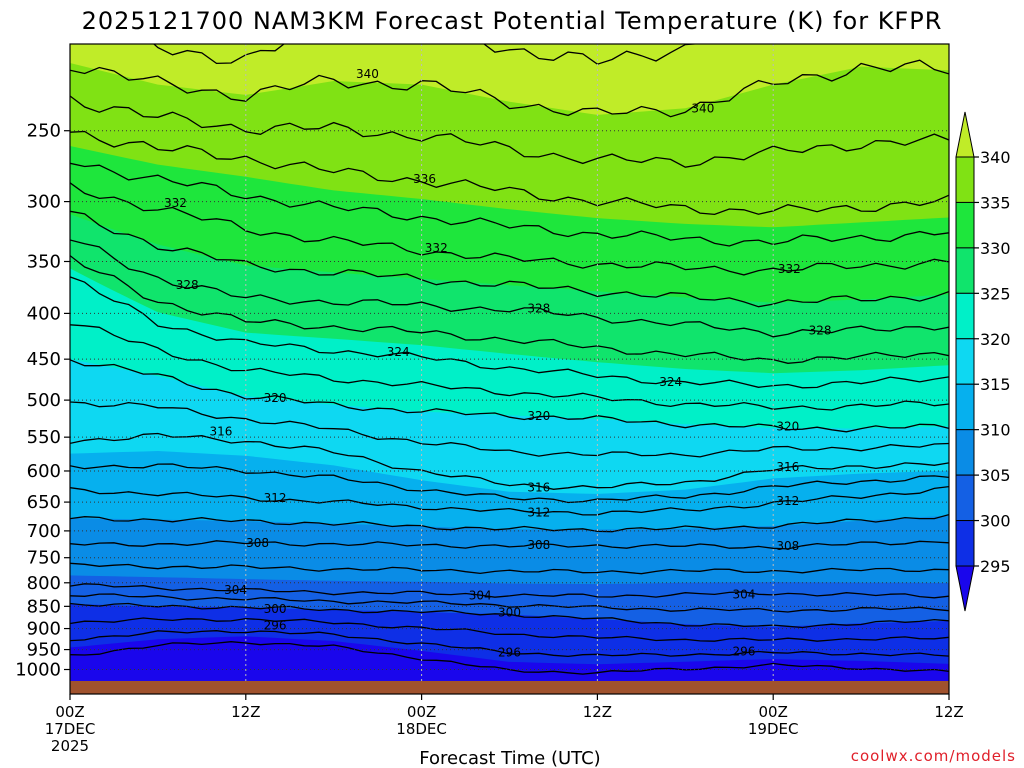 Image resolution: width=1024 pixels, height=768 pixels. I want to click on ytick-label-500: 500, so click(44, 400).